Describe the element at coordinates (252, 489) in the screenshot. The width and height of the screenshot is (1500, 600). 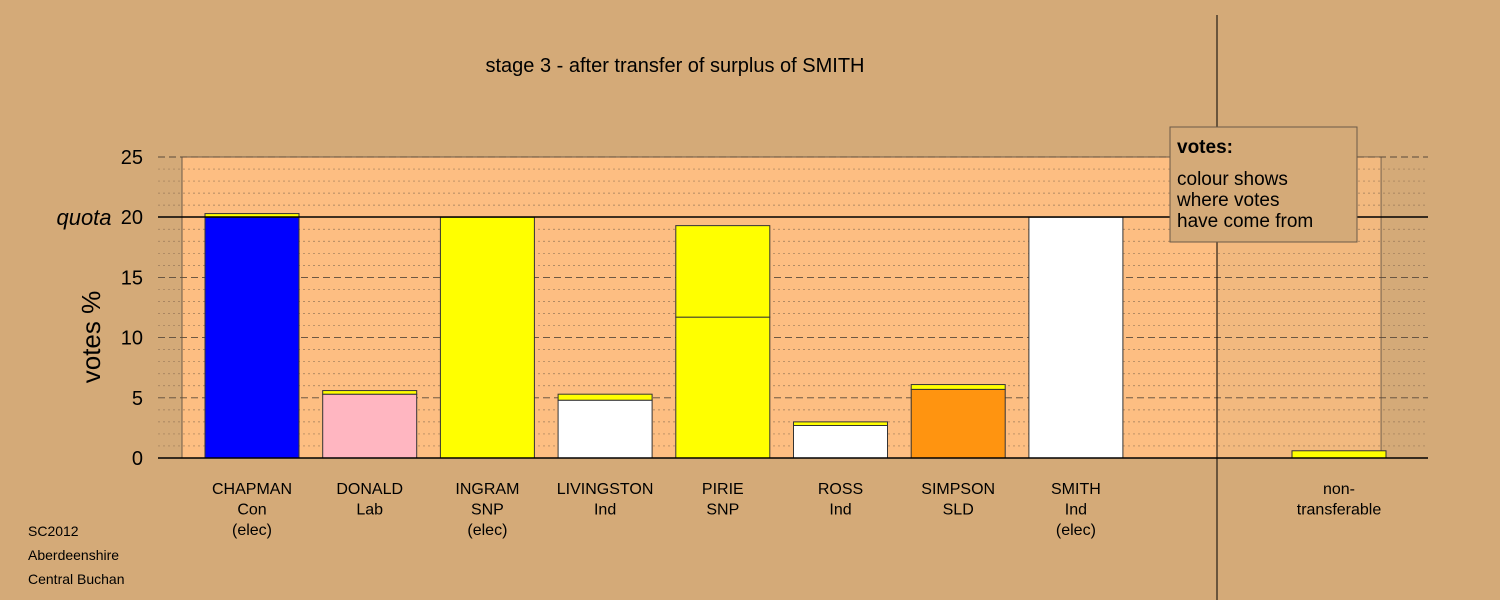
I see `candidate-label-chapman: CHAPMAN` at that location.